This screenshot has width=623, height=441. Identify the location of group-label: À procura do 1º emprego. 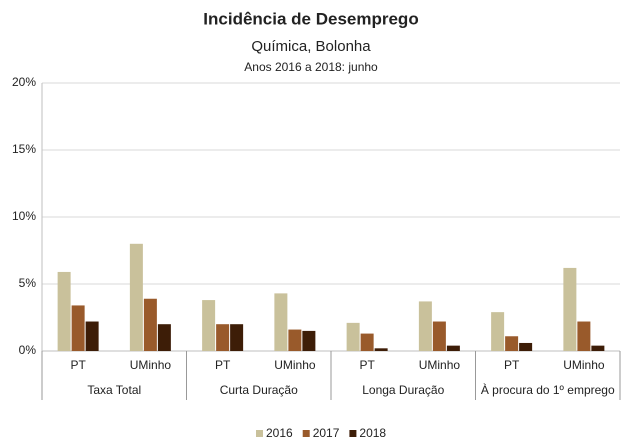
(548, 389).